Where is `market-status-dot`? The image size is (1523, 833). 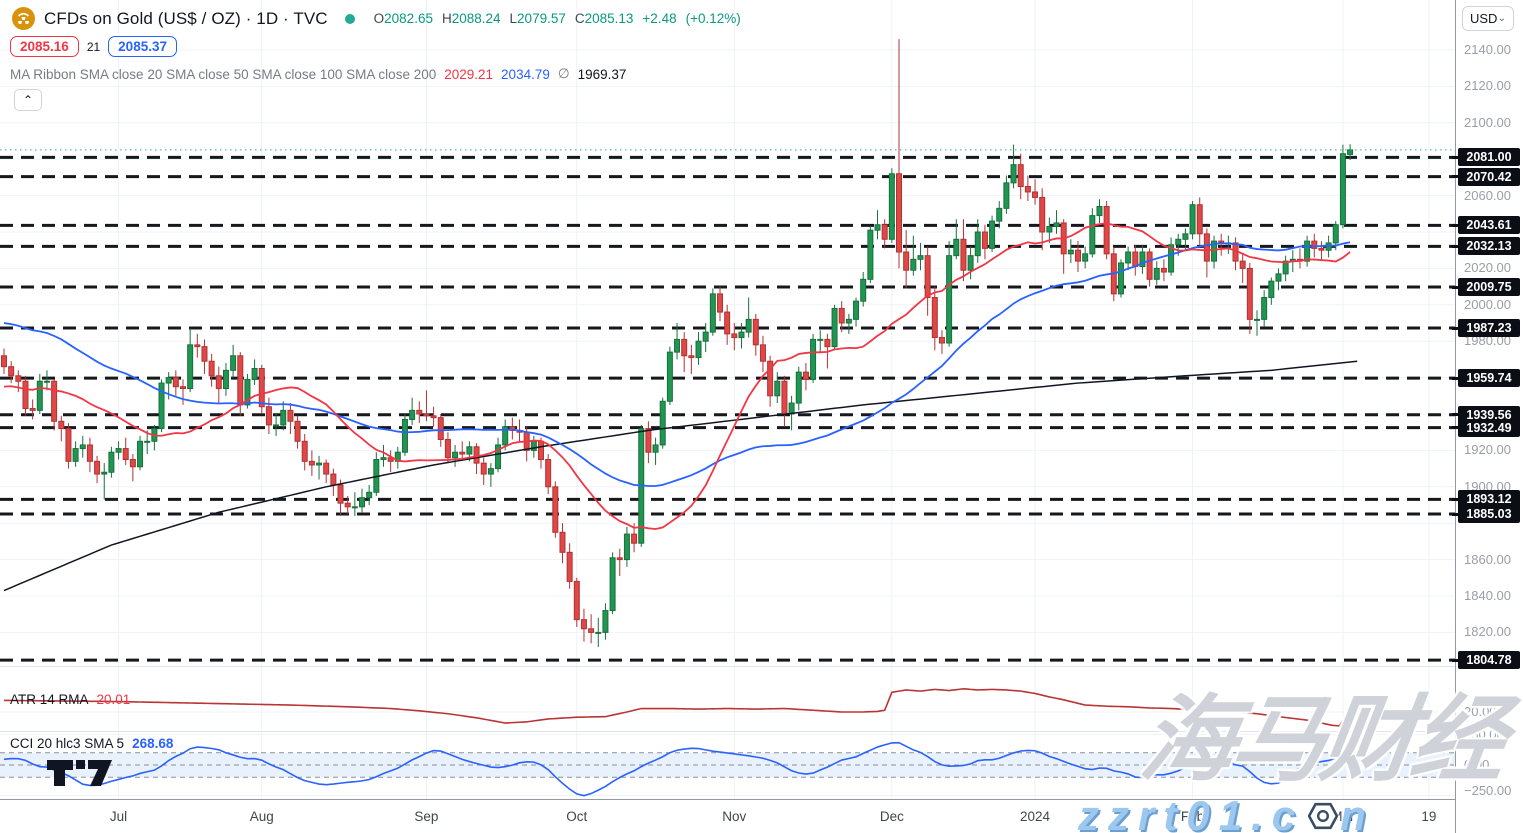
market-status-dot is located at coordinates (349, 18).